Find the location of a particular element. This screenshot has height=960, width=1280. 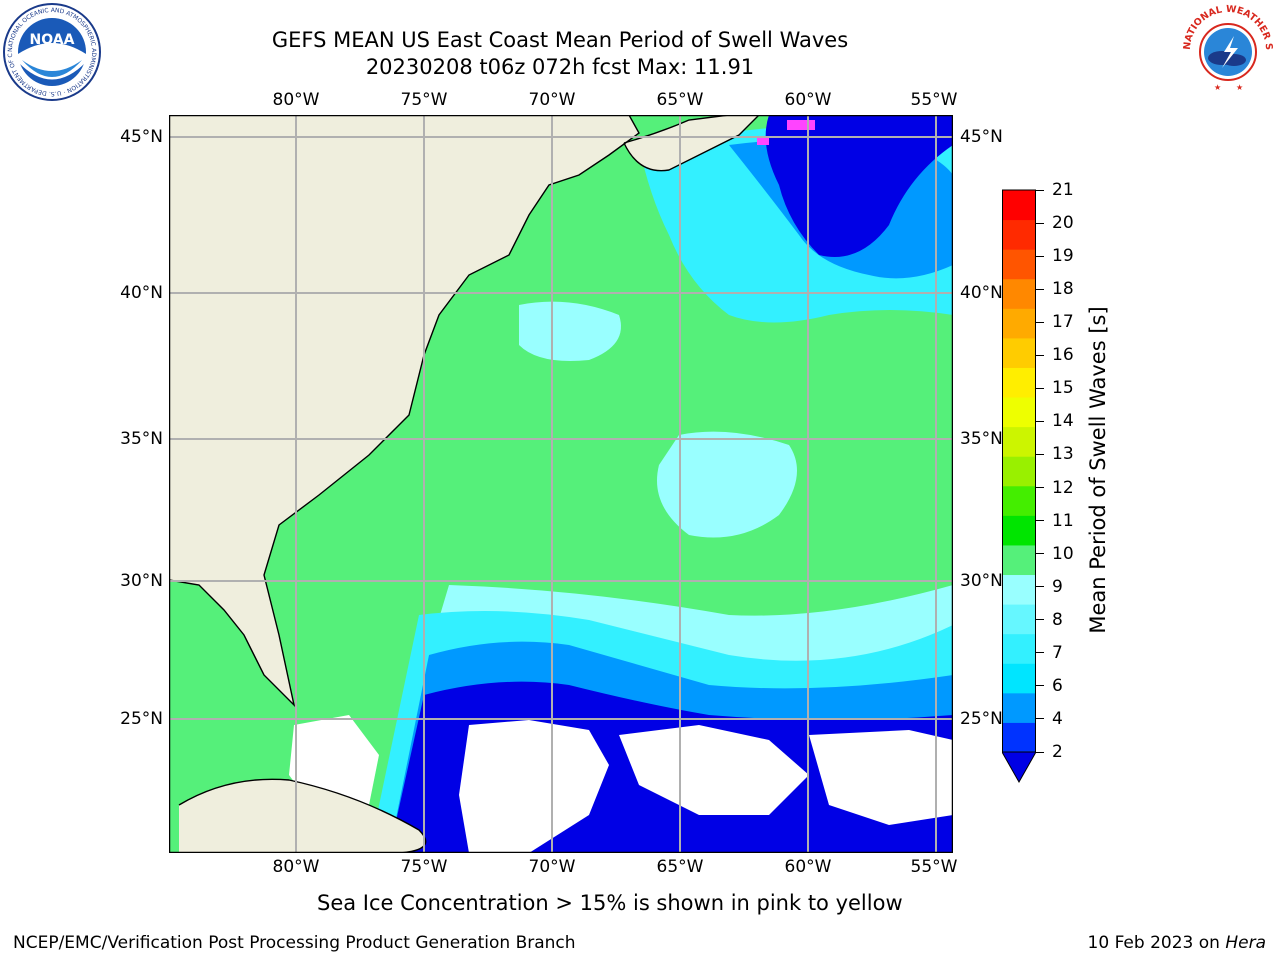

colorbar-frame is located at coordinates (1019, 471).